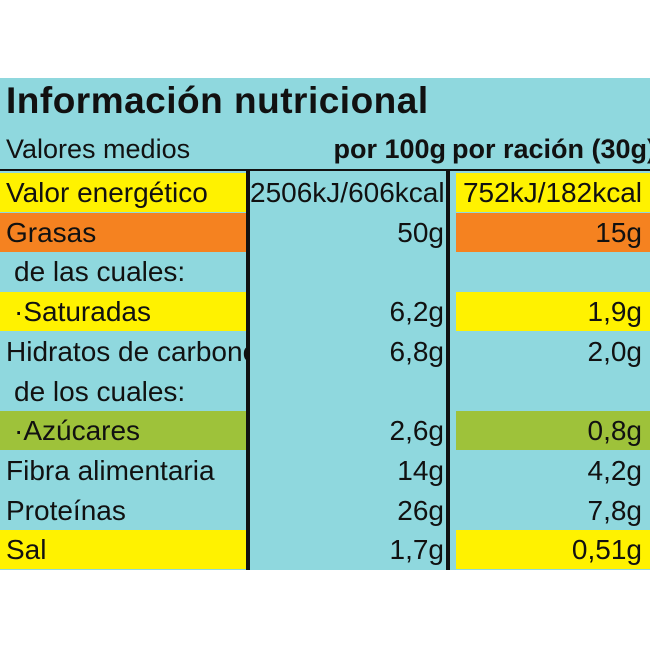  Describe the element at coordinates (420, 232) in the screenshot. I see `value-per-100g: 50g` at that location.